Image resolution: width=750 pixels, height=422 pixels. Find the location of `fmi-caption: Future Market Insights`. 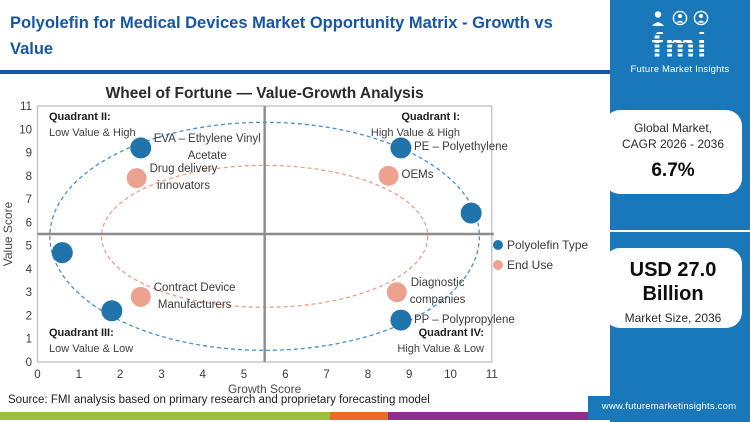

fmi-caption: Future Market Insights is located at coordinates (680, 69).